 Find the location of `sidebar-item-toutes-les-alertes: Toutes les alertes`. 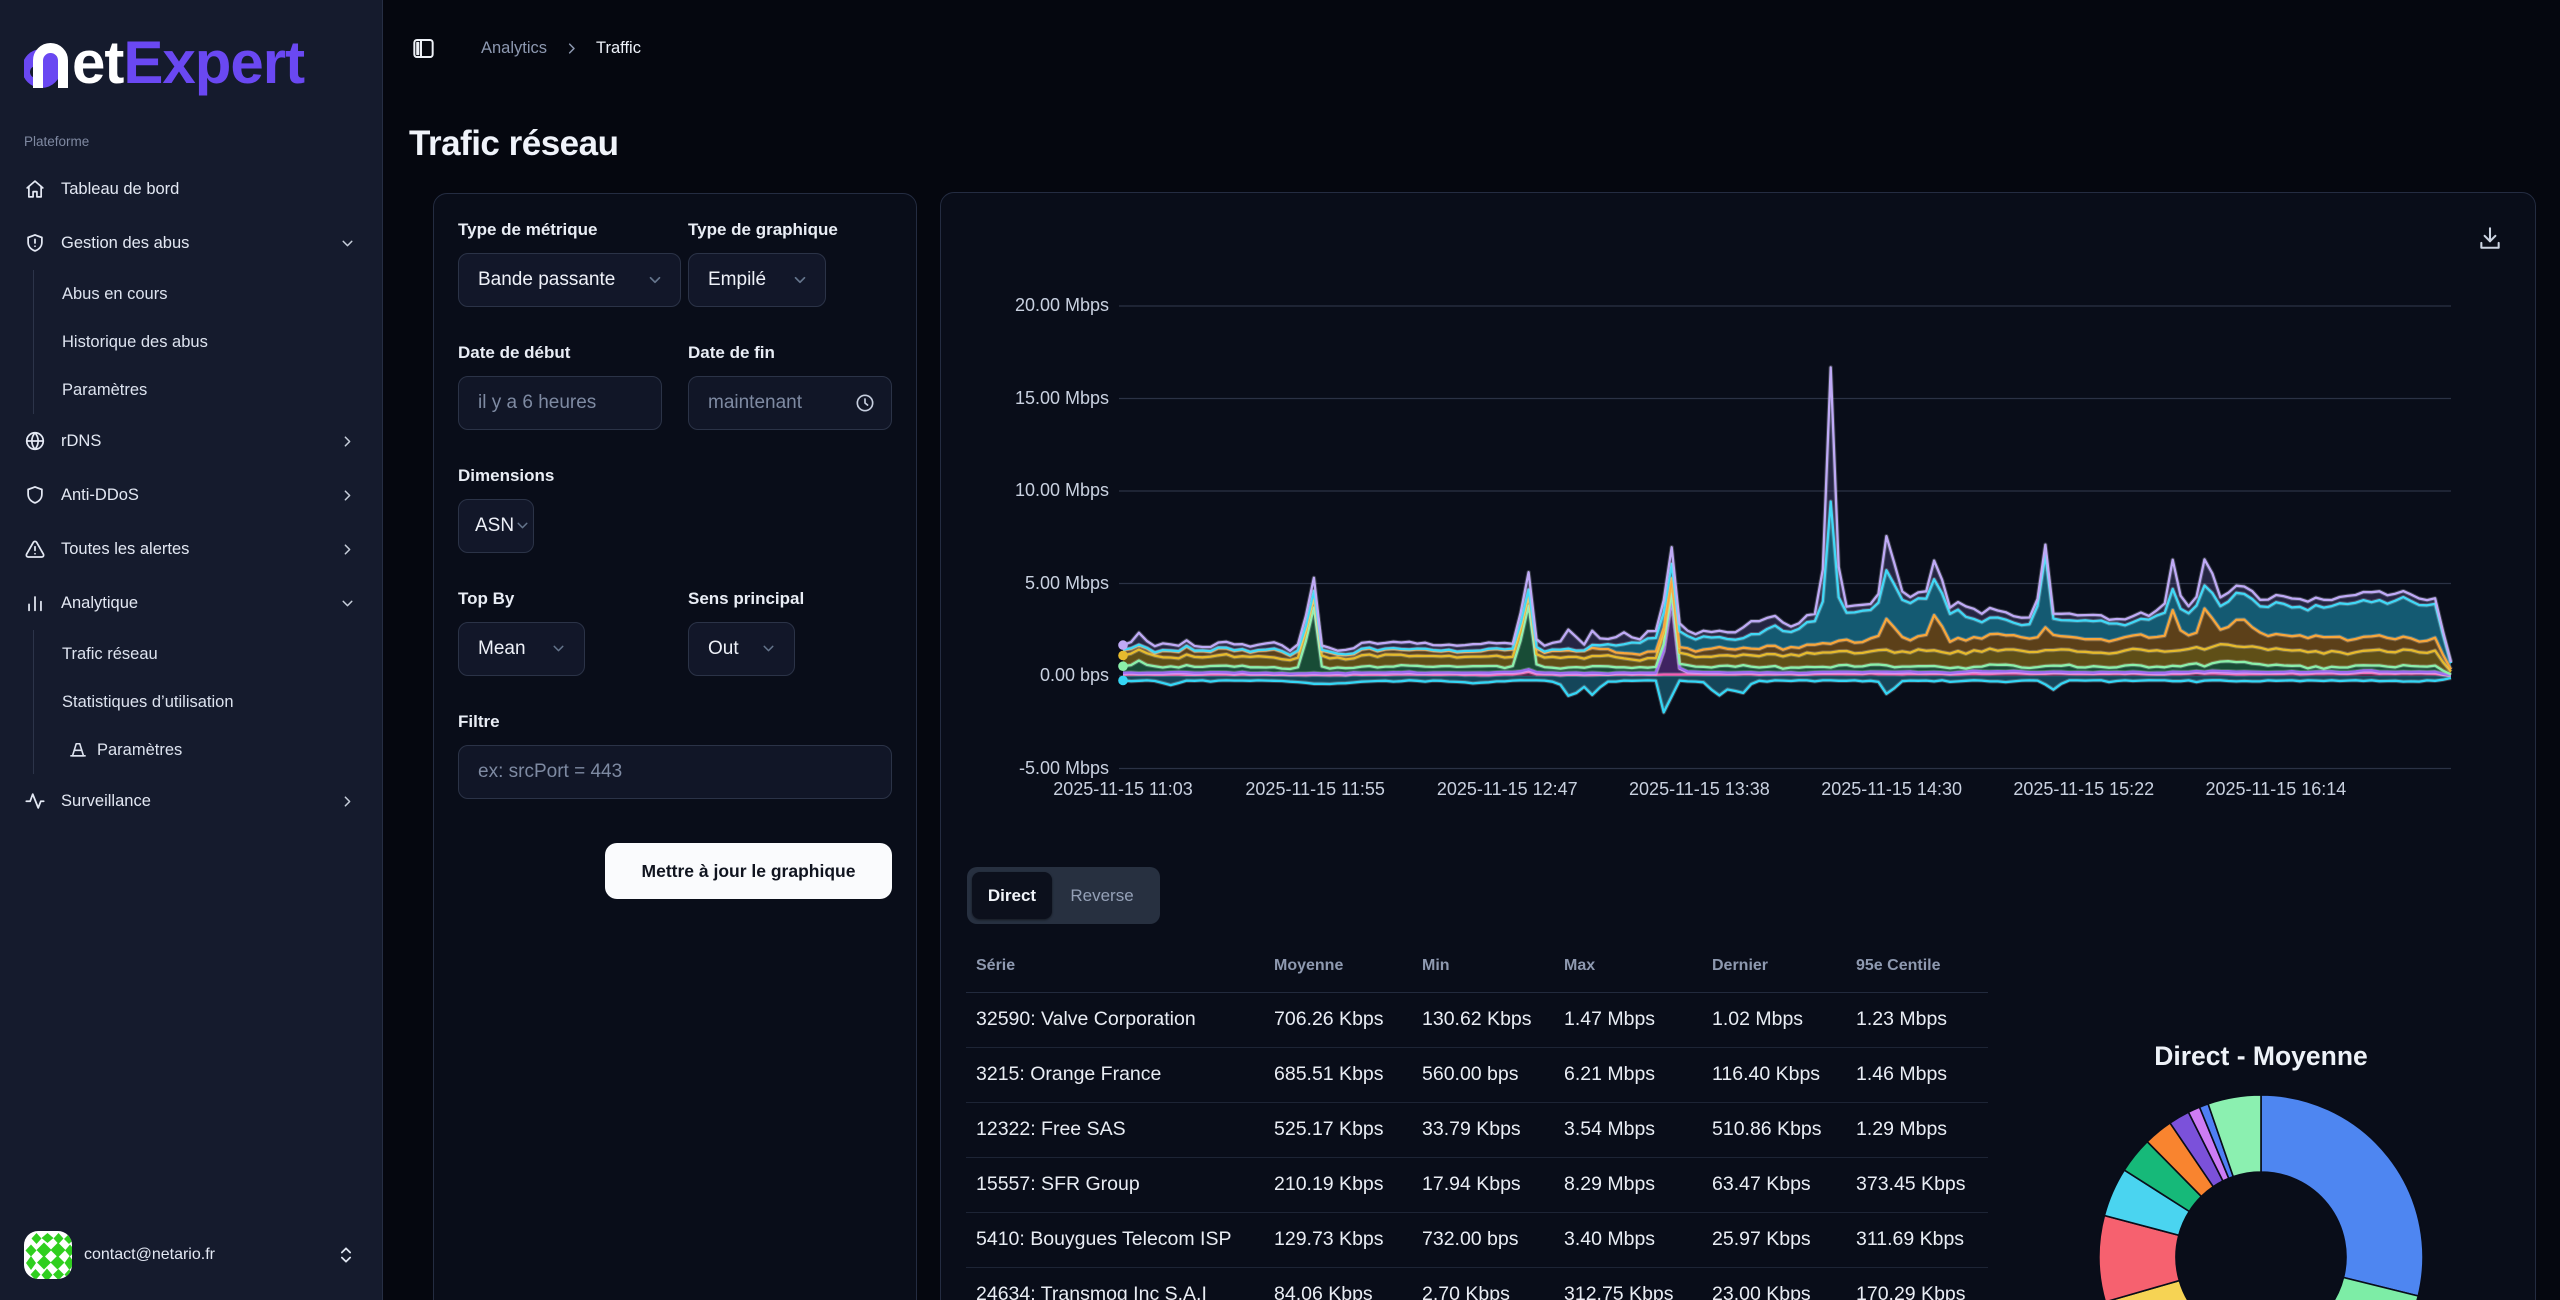

sidebar-item-toutes-les-alertes: Toutes les alertes is located at coordinates (191, 549).